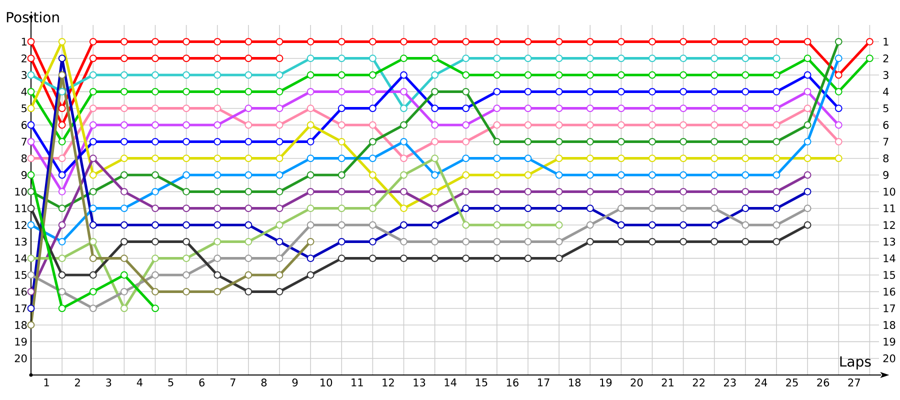 The image size is (900, 400). Describe the element at coordinates (21, 342) in the screenshot. I see `y-tick-label: 19` at that location.